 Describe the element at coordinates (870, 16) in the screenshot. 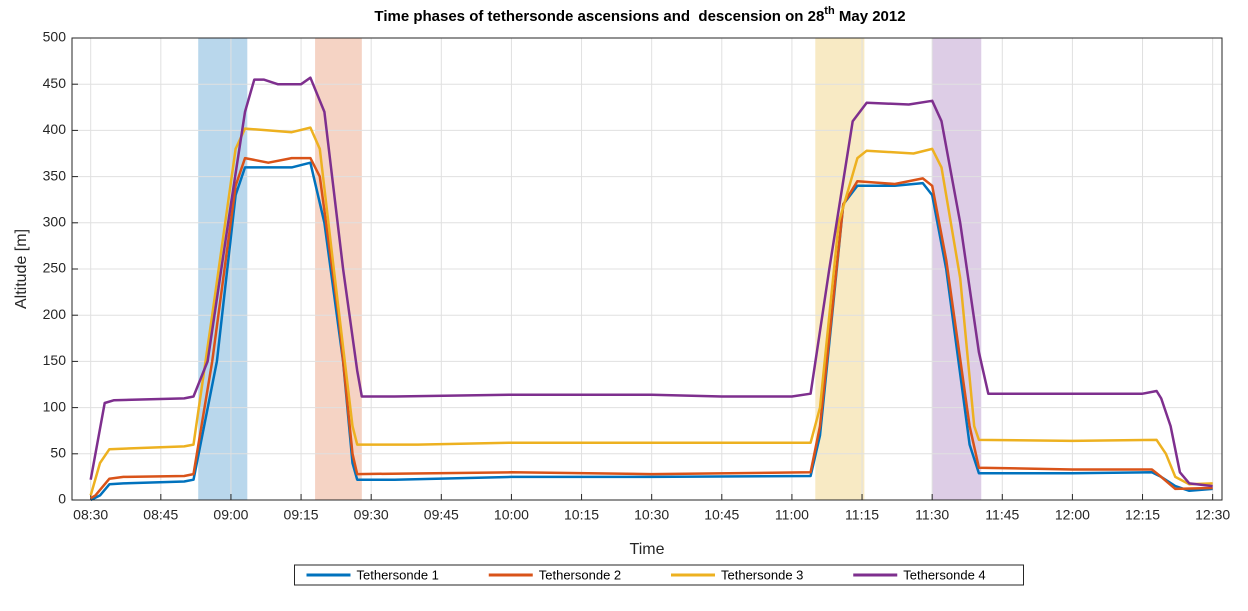

I see `title-text: May 2012` at that location.